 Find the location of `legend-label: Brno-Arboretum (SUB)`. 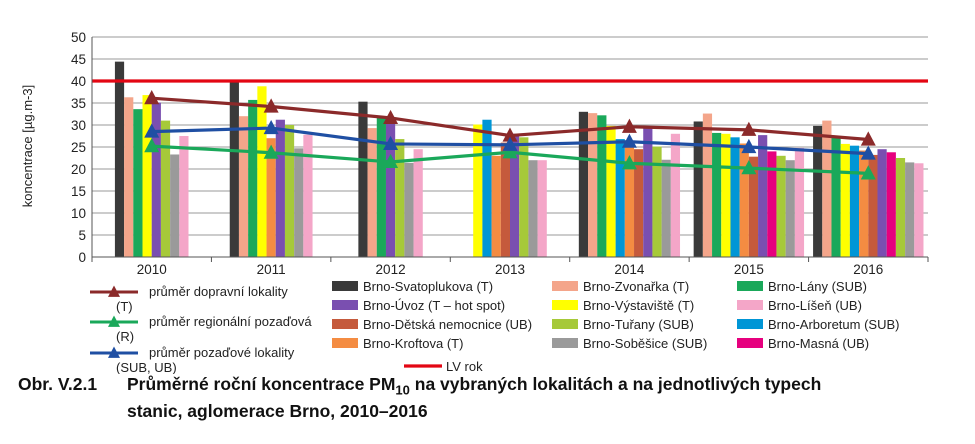

legend-label: Brno-Arboretum (SUB) is located at coordinates (833, 324).